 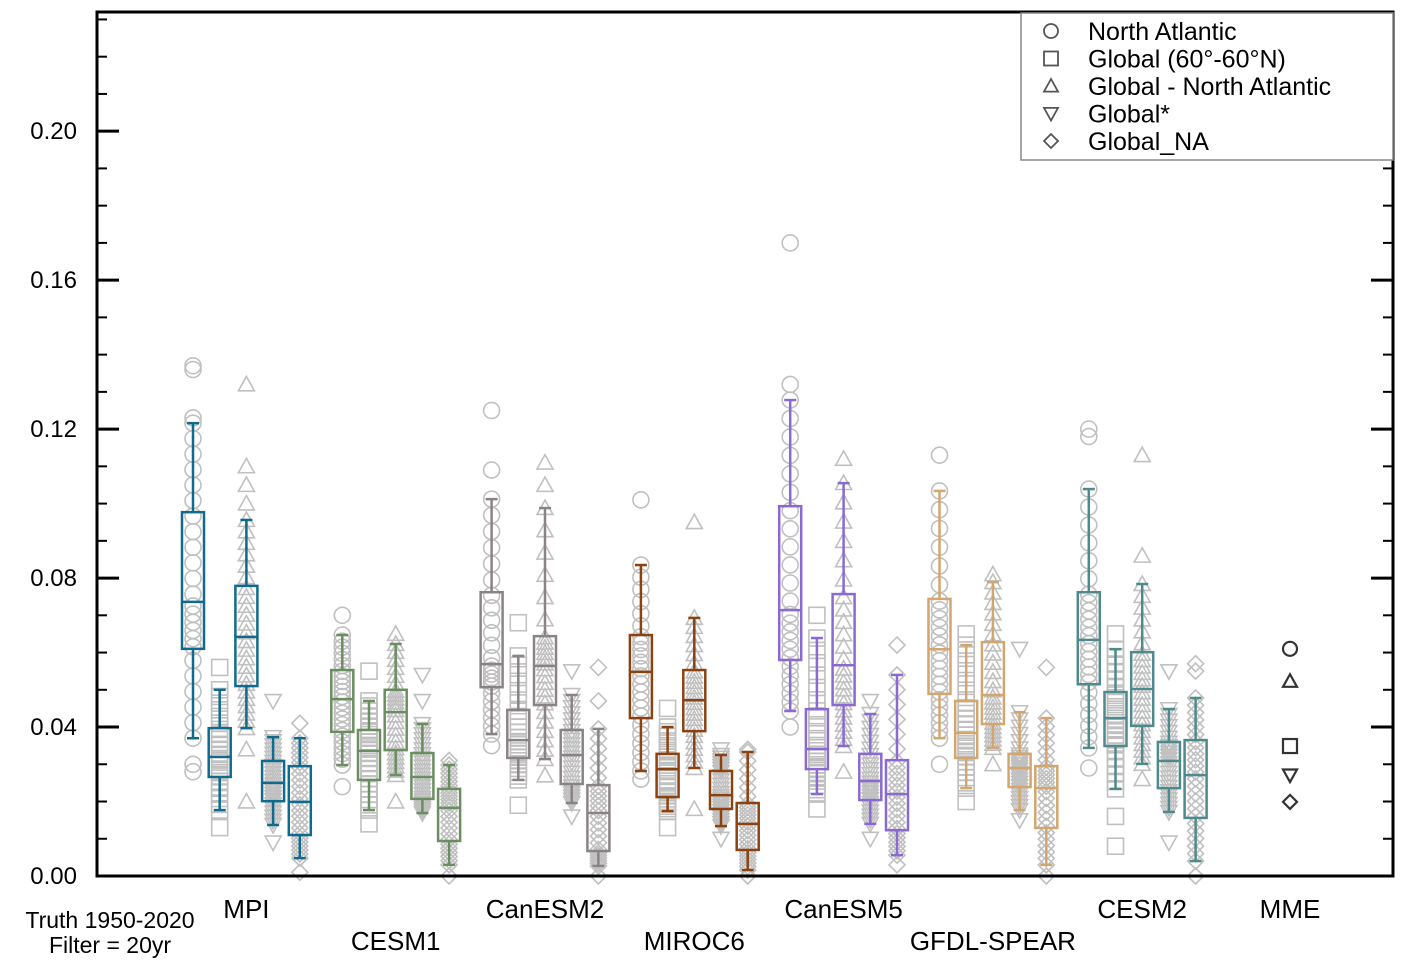 I want to click on model-group-miroc6, so click(x=694, y=717).